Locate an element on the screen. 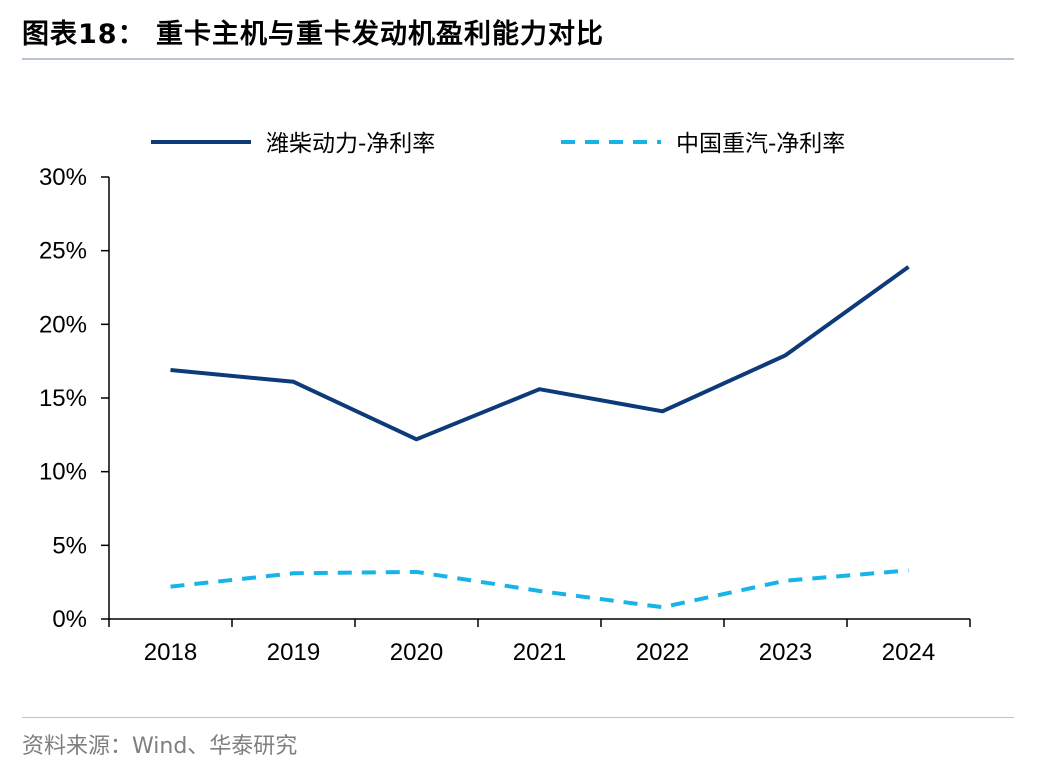  y-tick-label: 5% is located at coordinates (69, 545).